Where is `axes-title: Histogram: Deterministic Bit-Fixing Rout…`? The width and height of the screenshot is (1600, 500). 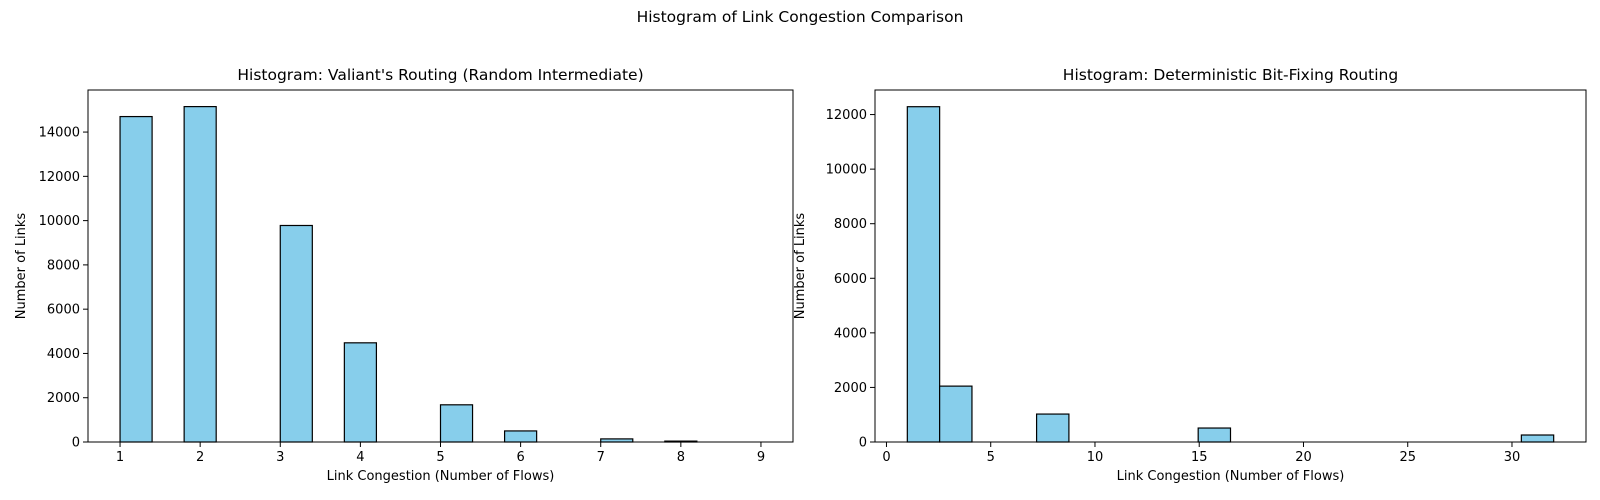 axes-title: Histogram: Deterministic Bit-Fixing Rout… is located at coordinates (1230, 75).